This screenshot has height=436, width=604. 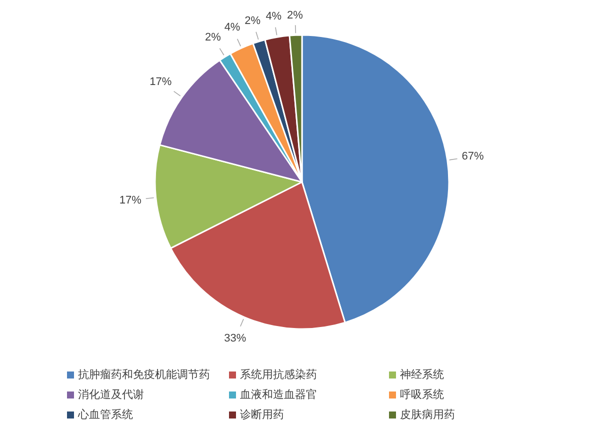 I want to click on legend-label: 诊断用药, so click(x=262, y=414).